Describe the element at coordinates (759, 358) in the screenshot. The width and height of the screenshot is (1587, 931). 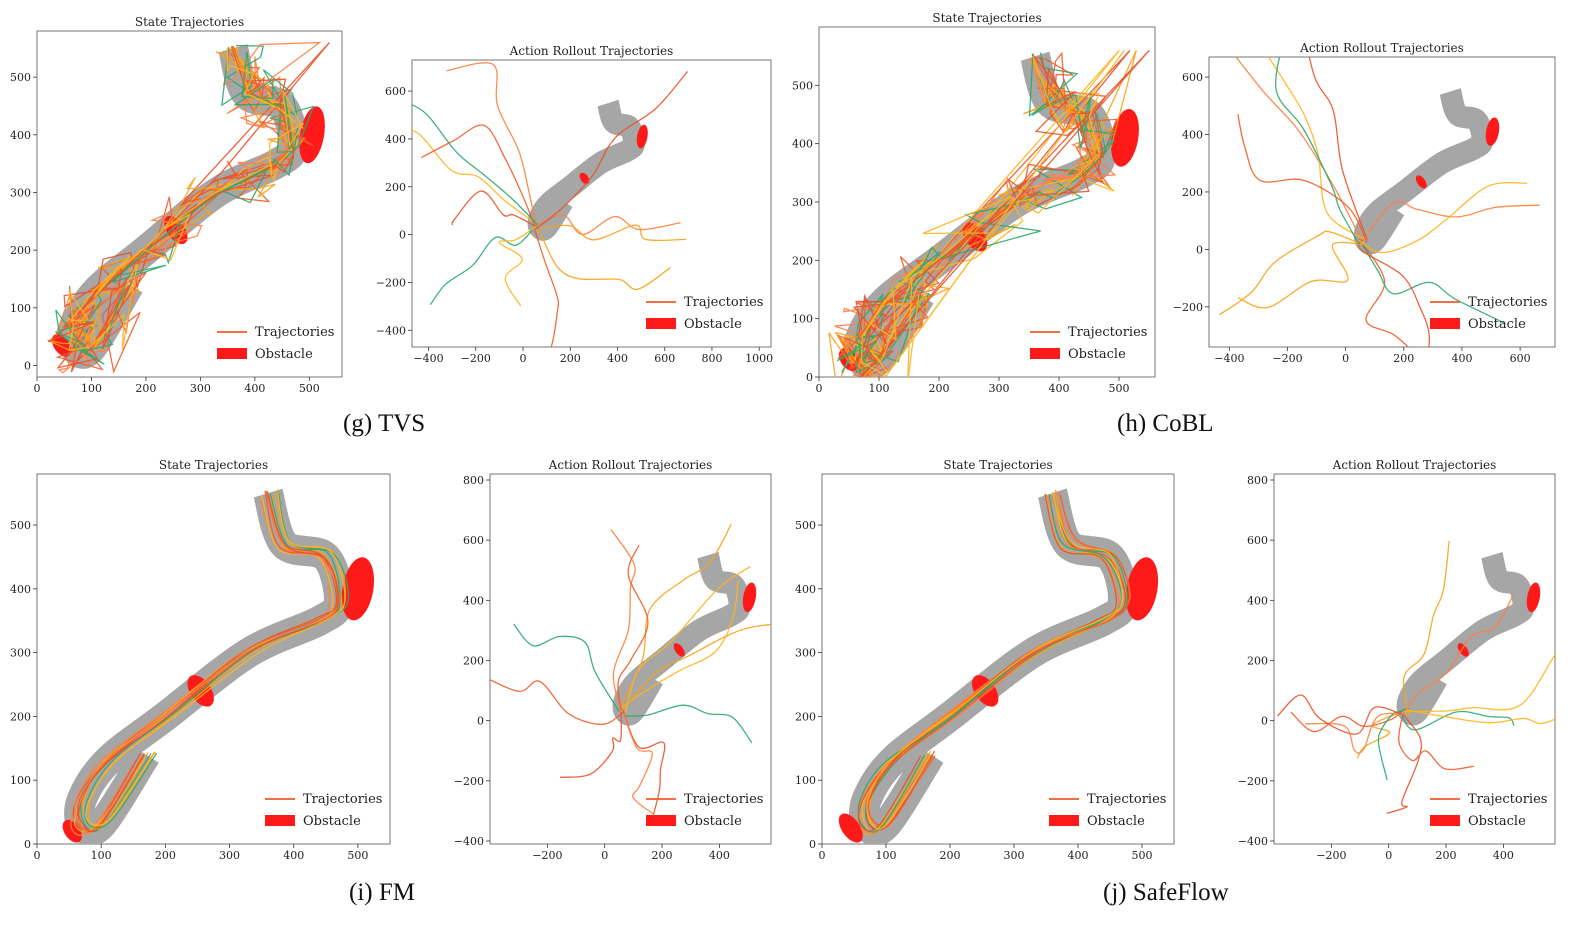
I see `x-tick-label: 1000` at that location.